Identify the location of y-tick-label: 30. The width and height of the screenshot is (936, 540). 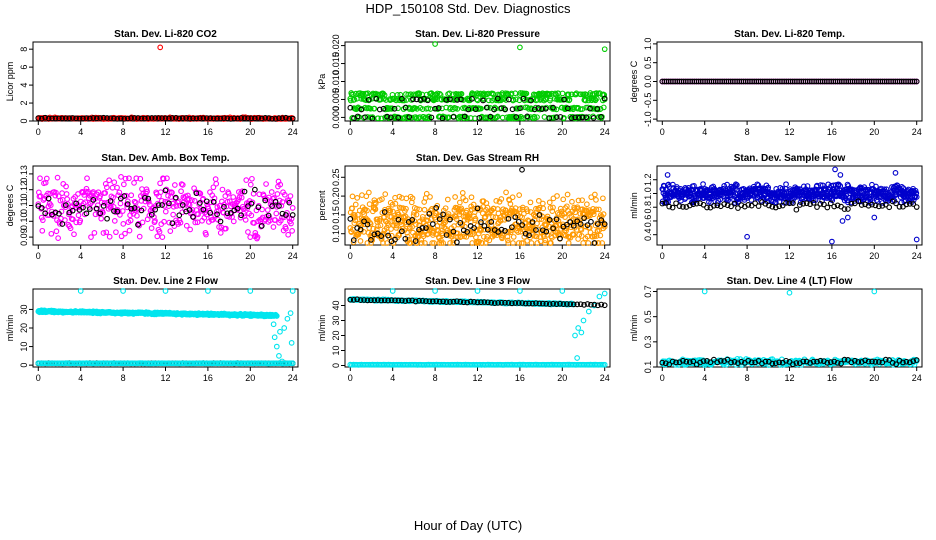
(24, 309).